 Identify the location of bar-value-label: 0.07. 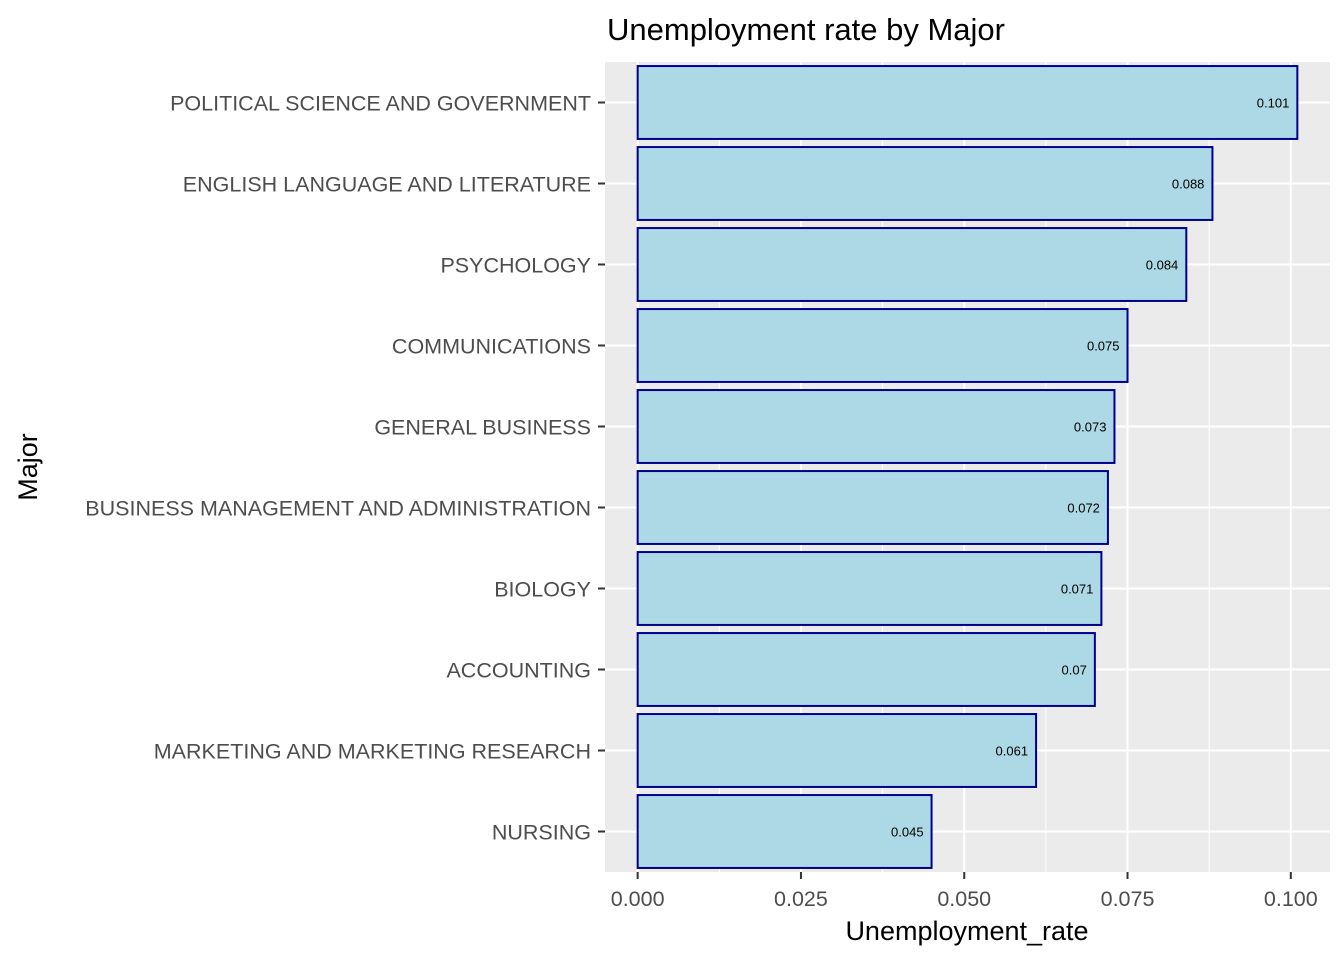
(1074, 670).